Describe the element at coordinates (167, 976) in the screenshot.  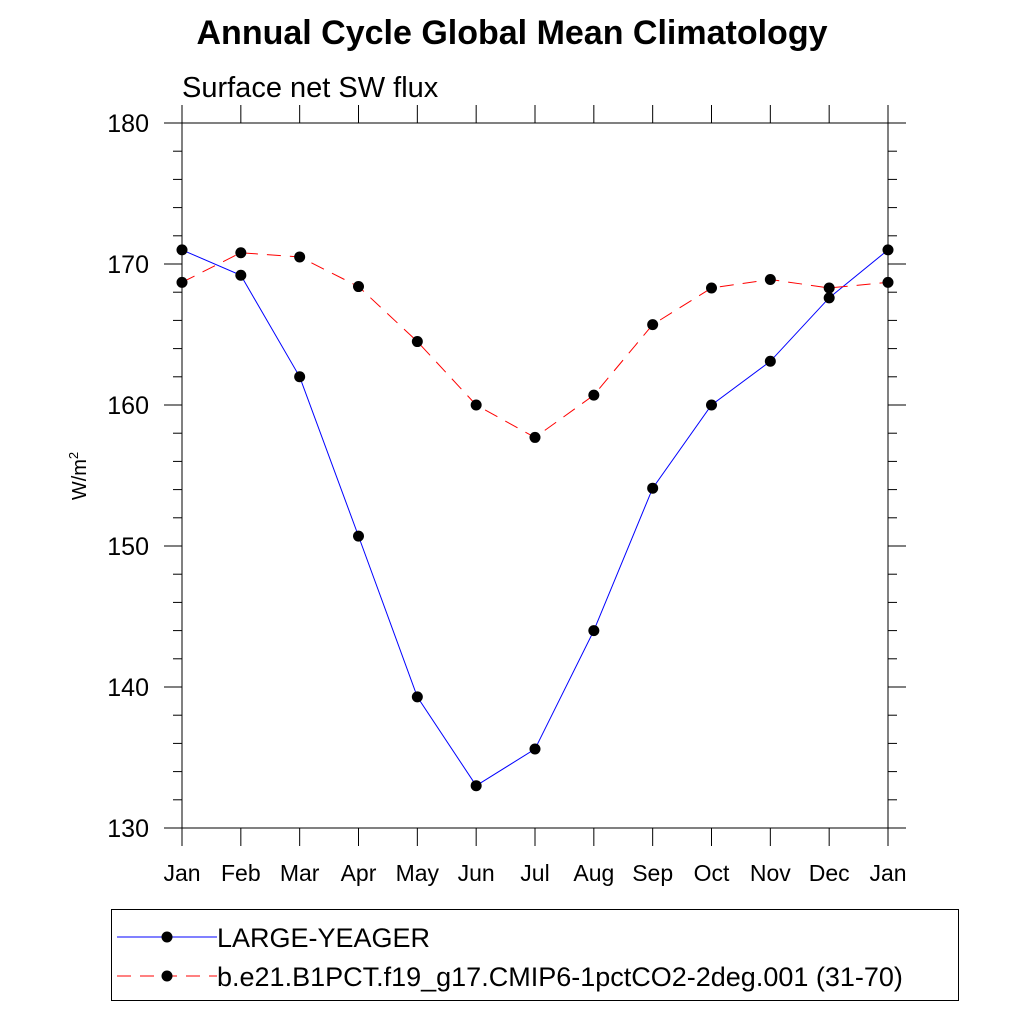
I see `legend-line-dashed-red` at that location.